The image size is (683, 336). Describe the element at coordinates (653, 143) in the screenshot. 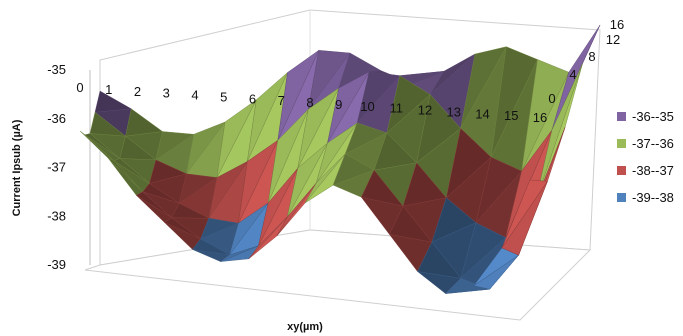

I see `legend-label: -37--36` at that location.